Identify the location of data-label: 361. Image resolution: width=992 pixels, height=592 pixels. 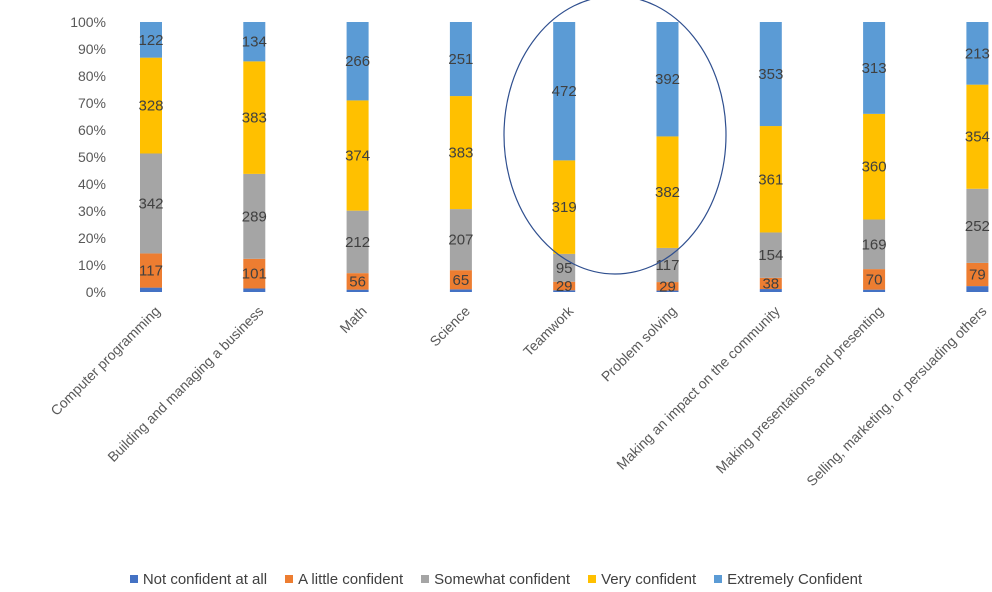
(770, 179).